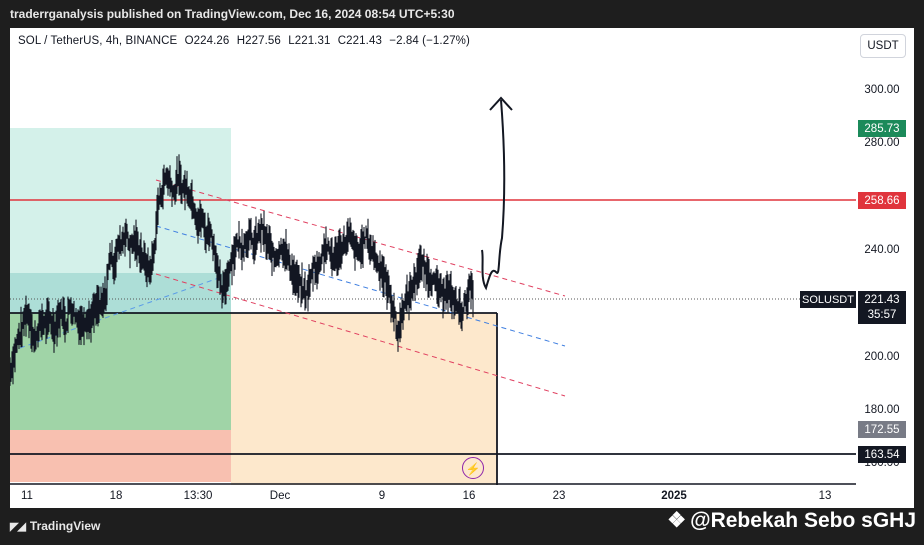 The width and height of the screenshot is (924, 545). Describe the element at coordinates (120, 293) in the screenshot. I see `entry-zone` at that location.